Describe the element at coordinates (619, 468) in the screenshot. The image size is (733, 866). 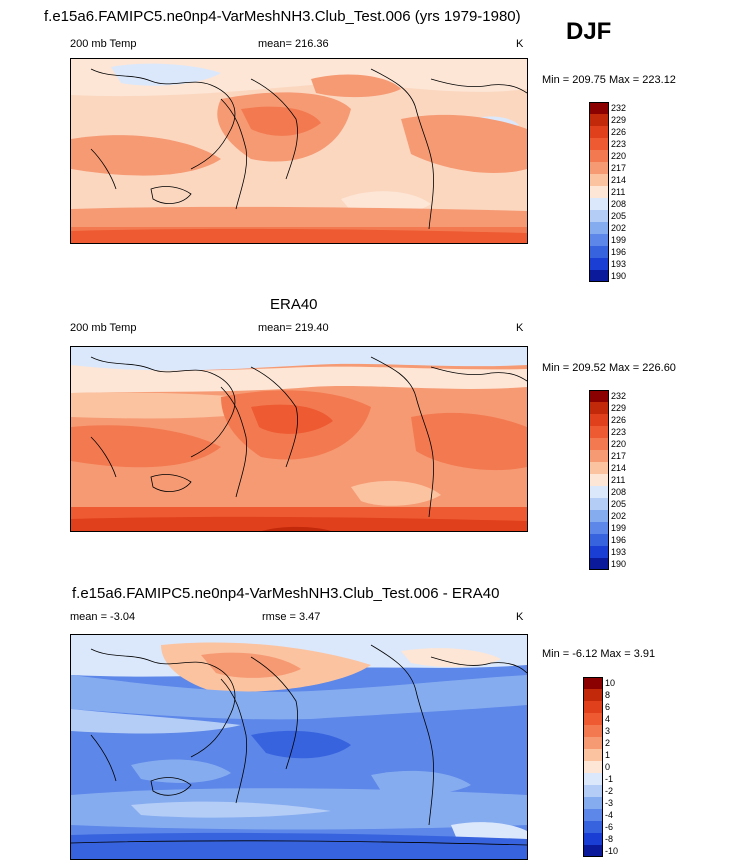
I see `panel-2-colorbar-tick-label: 214` at that location.